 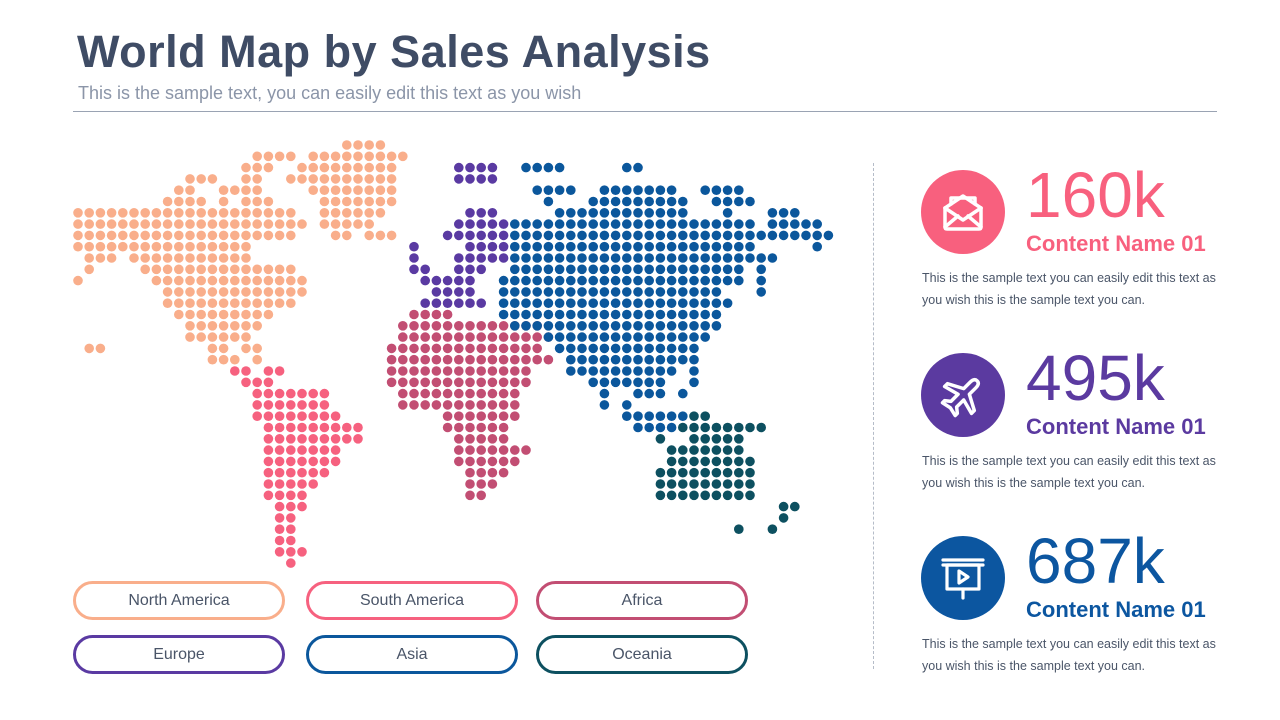 What do you see at coordinates (179, 600) in the screenshot?
I see `legend-north-america: North America` at bounding box center [179, 600].